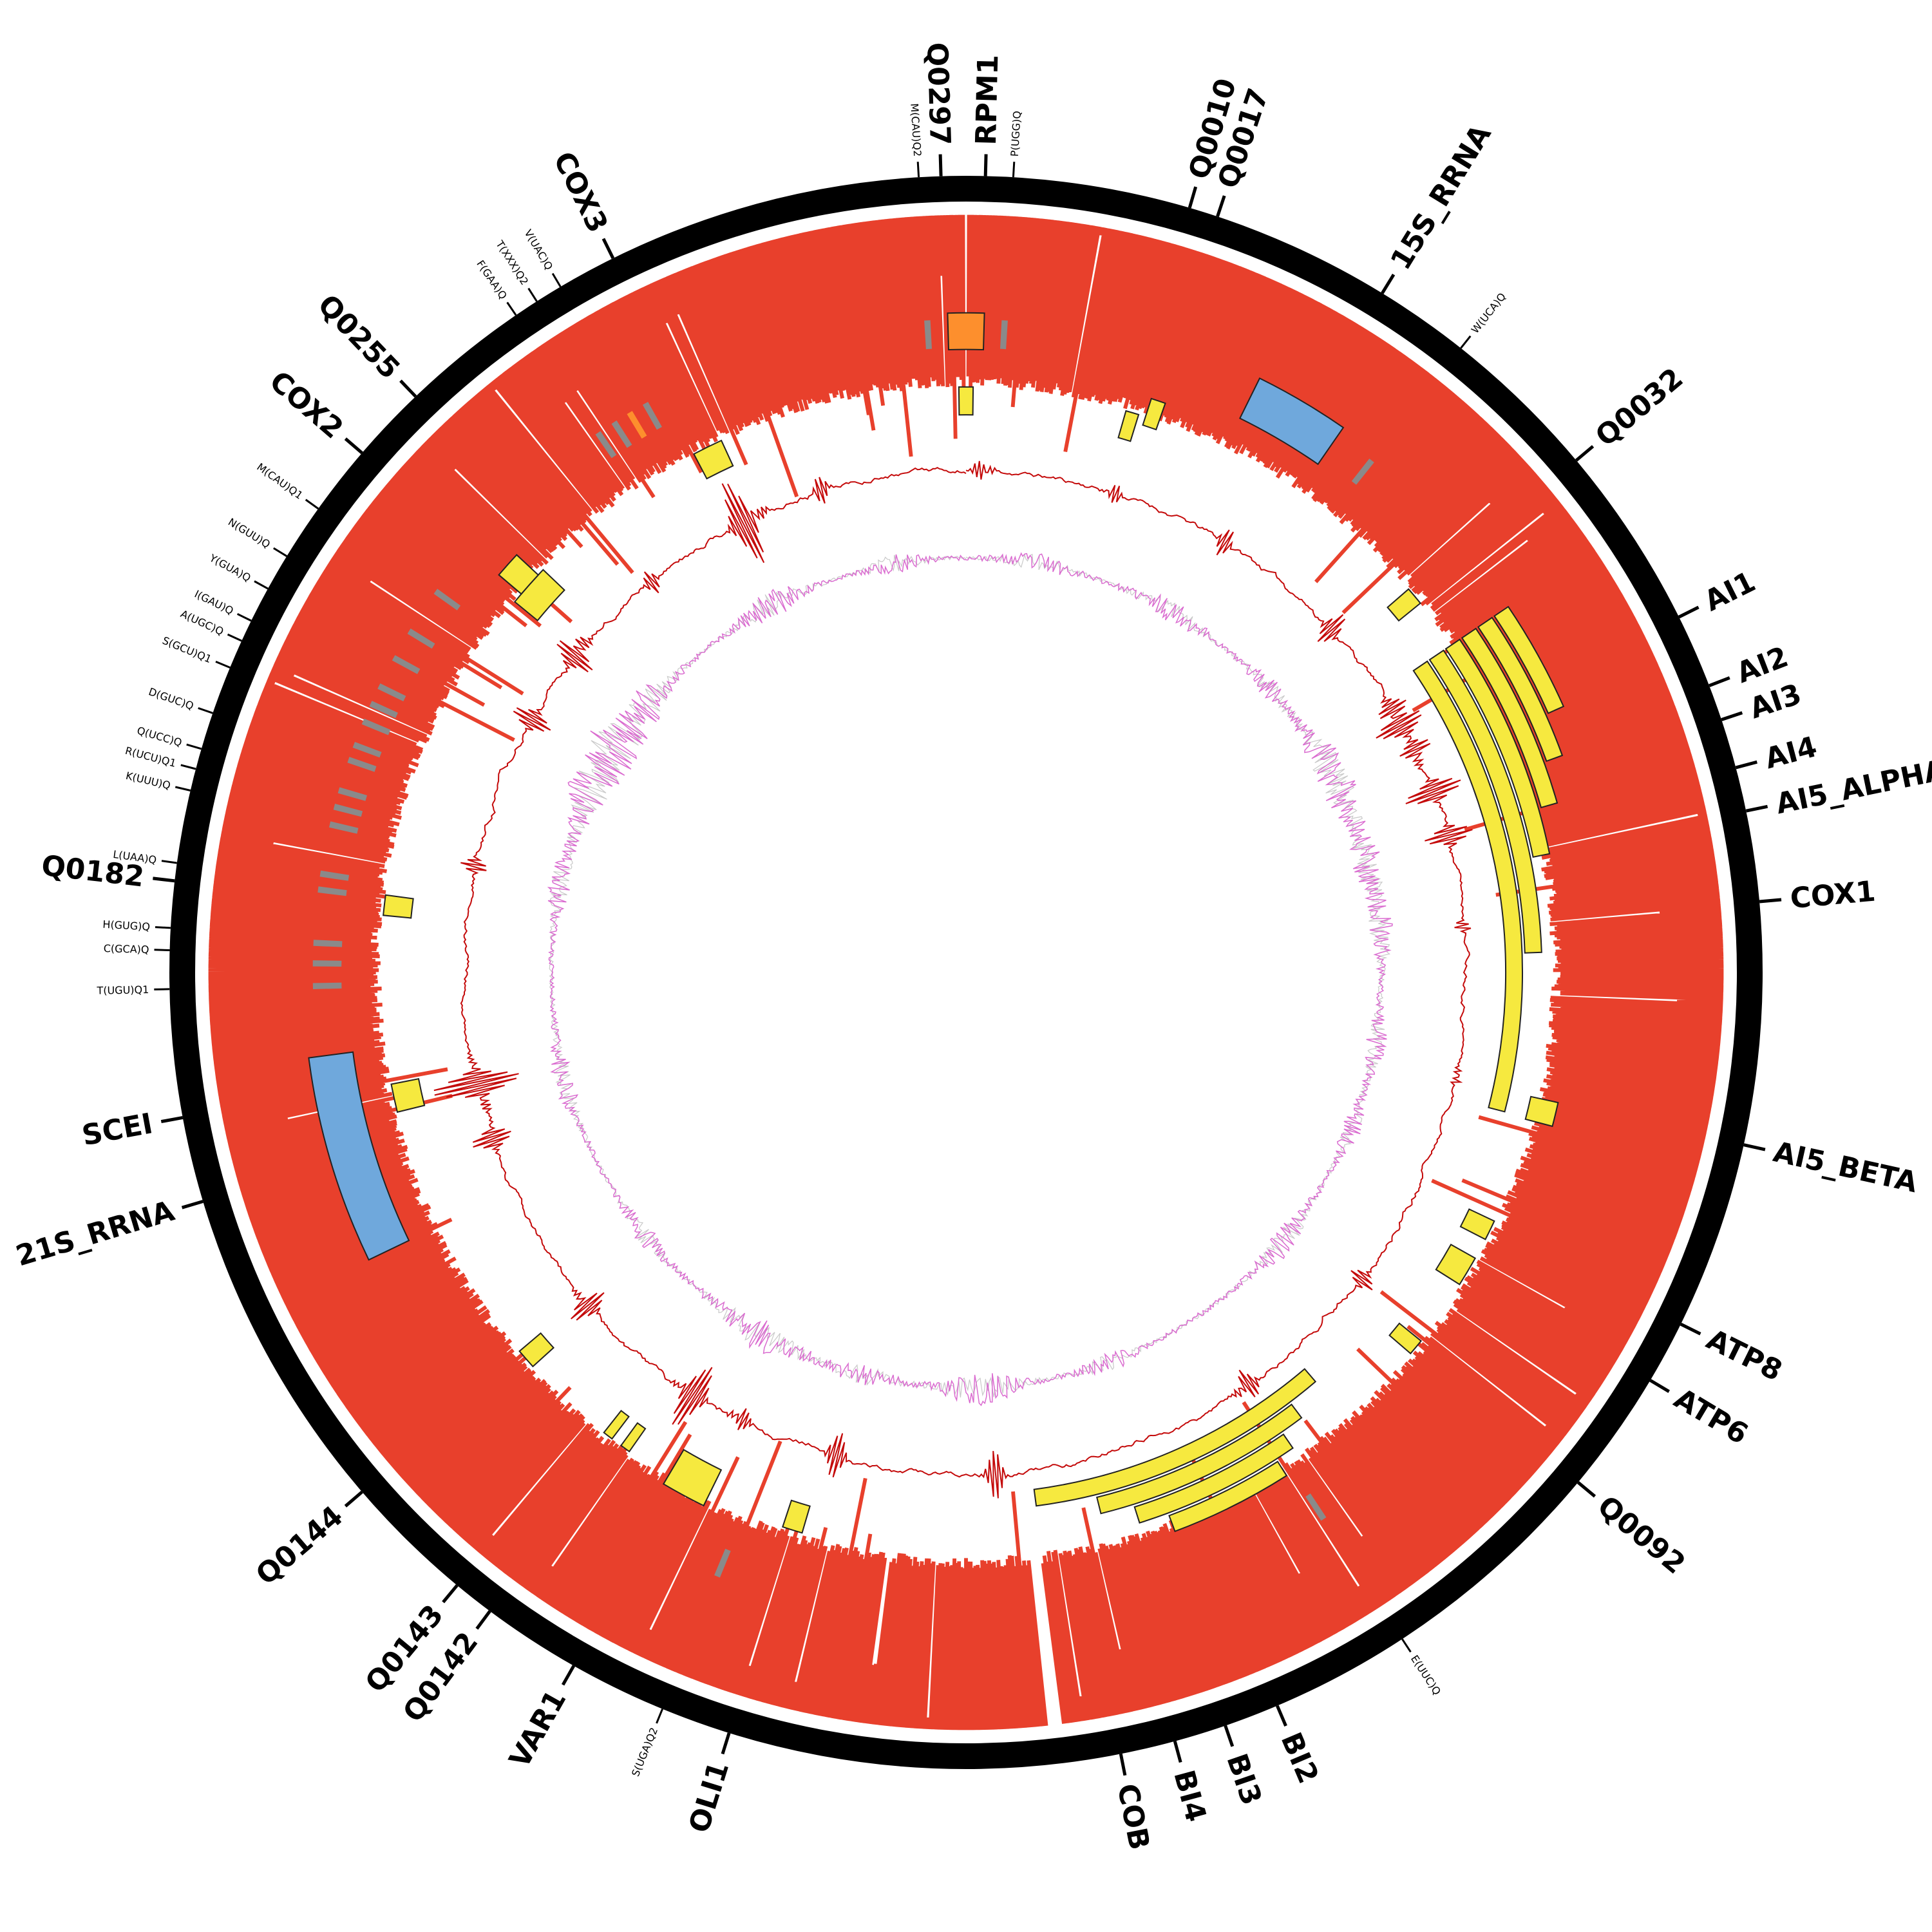 The height and width of the screenshot is (1932, 1932). I want to click on feature-arc-AI5_ALPHA, so click(1485, 802).